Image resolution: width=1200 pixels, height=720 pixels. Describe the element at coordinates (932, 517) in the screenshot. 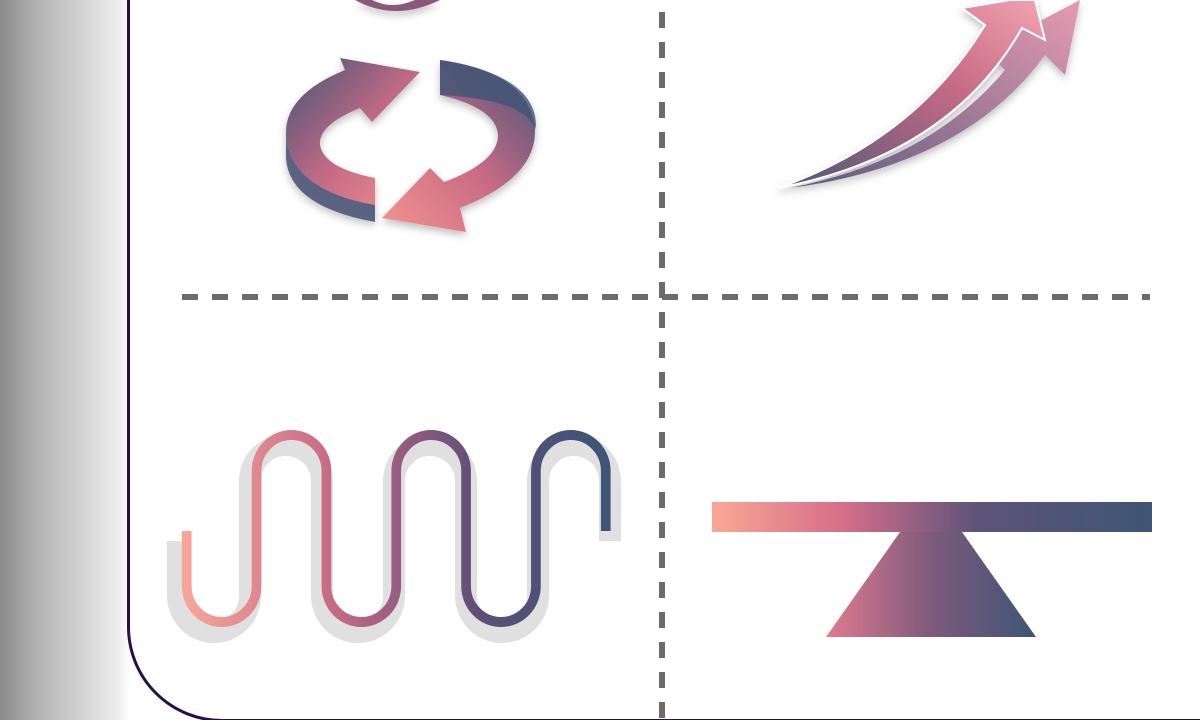

I see `seesaw-beam` at that location.